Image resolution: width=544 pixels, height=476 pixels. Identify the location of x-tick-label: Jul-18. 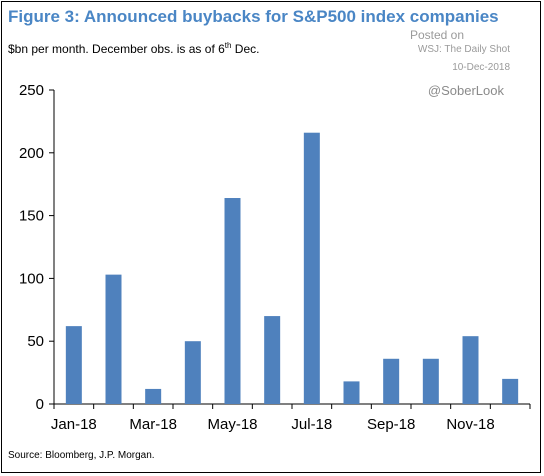
(311, 424).